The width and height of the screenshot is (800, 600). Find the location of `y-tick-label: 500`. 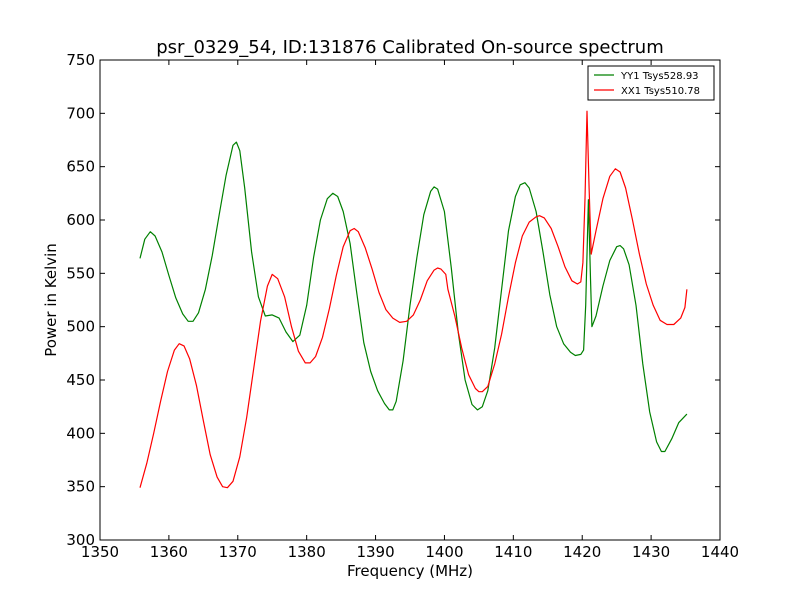

y-tick-label: 500 is located at coordinates (80, 327).